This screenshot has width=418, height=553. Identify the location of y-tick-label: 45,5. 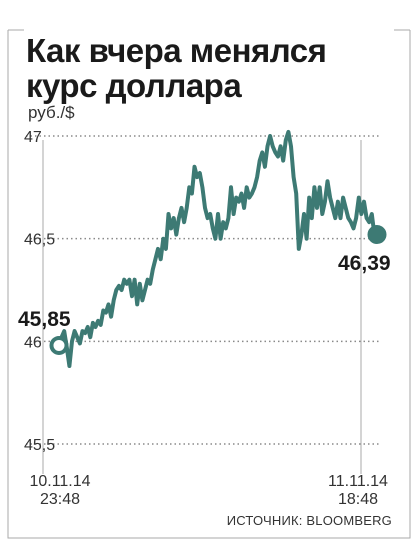
(39, 445).